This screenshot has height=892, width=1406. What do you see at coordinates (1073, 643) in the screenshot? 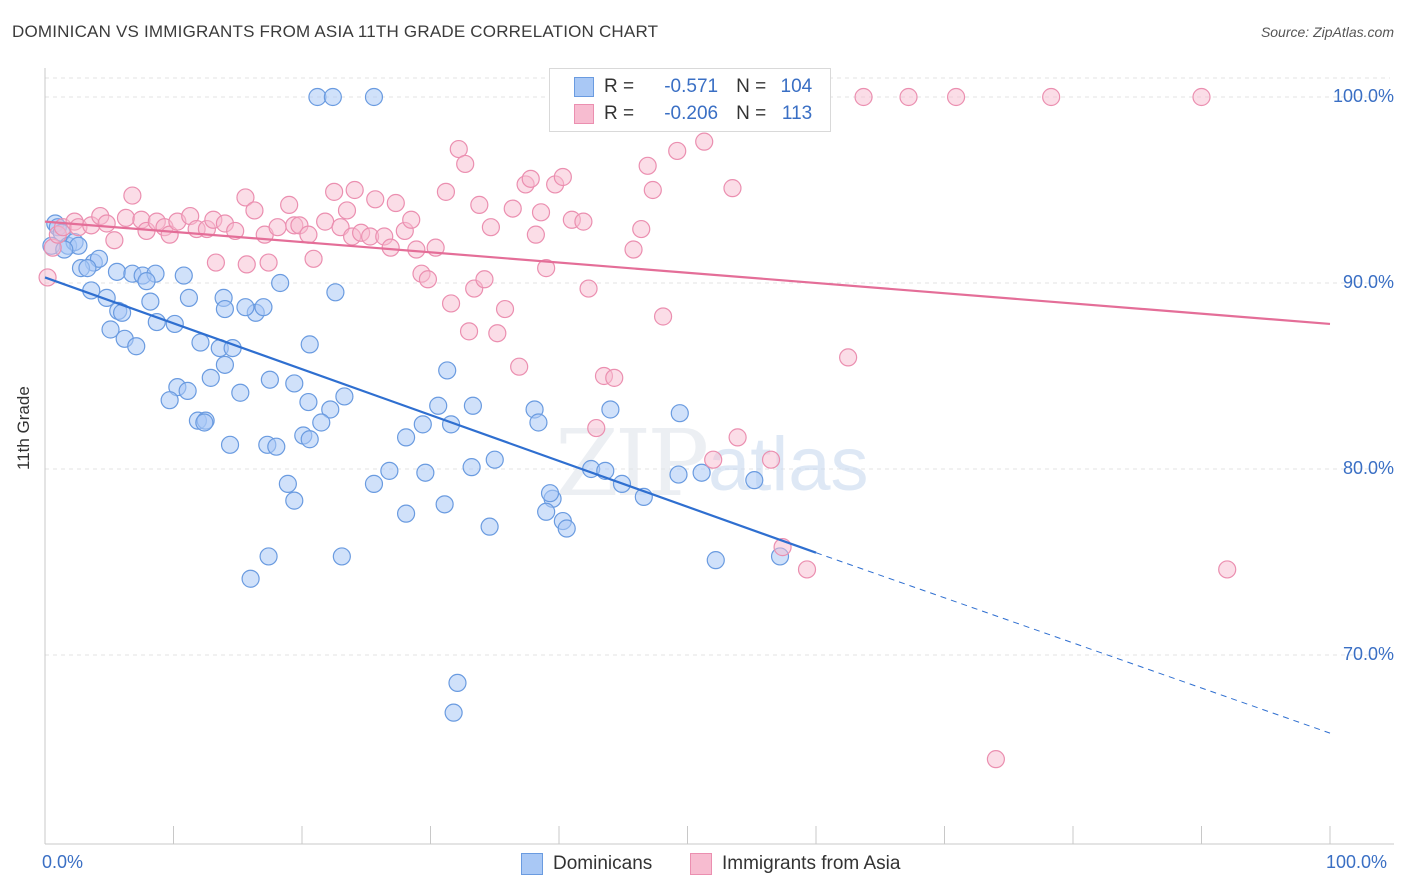
I see `dominicans-trend-extension` at bounding box center [1073, 643].